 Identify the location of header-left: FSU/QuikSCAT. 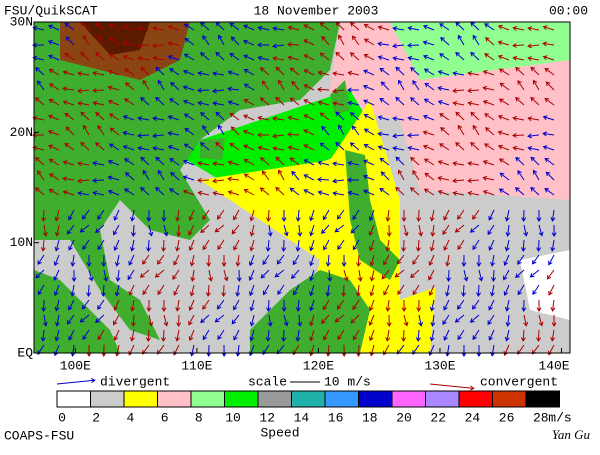
(51, 10).